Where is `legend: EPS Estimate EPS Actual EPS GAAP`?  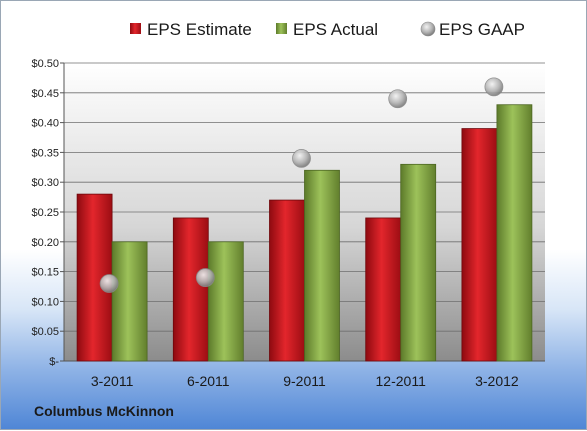 legend: EPS Estimate EPS Actual EPS GAAP is located at coordinates (327, 29).